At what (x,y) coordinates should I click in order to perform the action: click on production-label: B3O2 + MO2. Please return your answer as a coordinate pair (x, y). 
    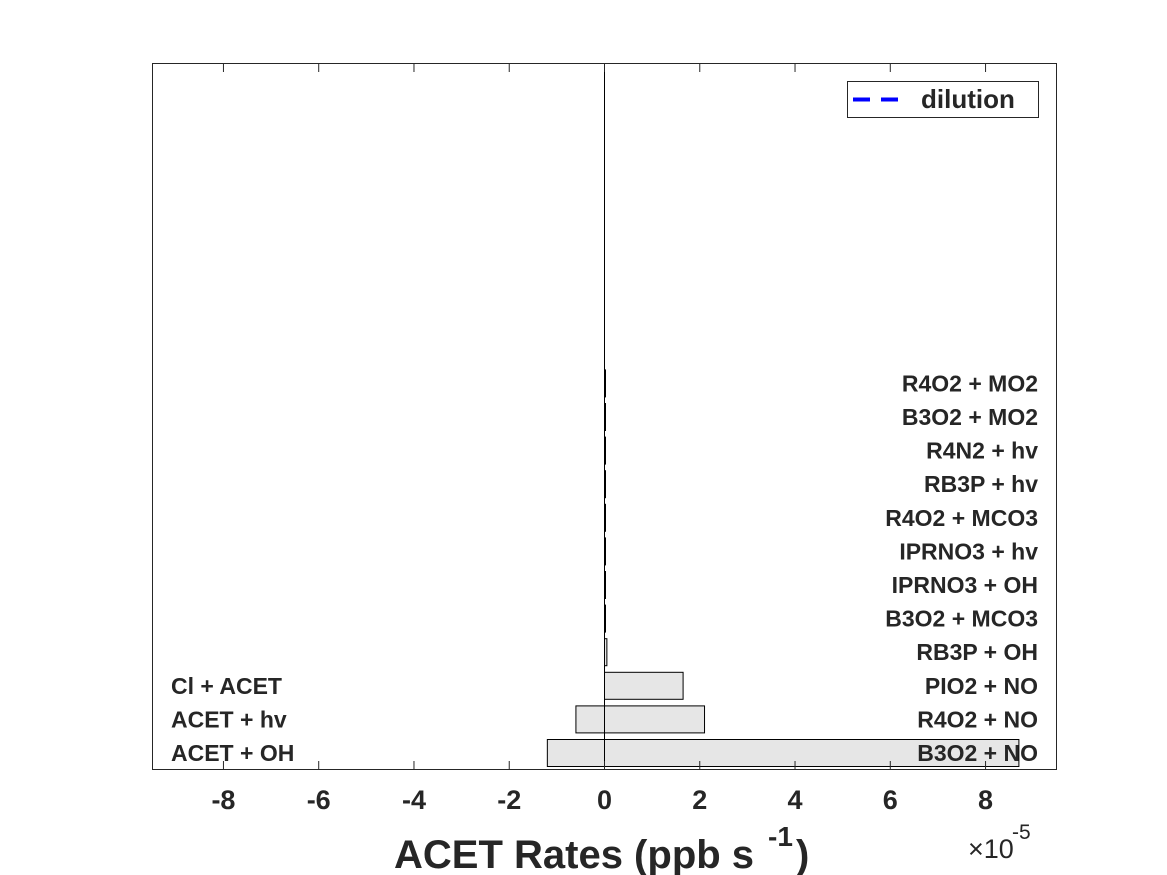
    Looking at the image, I should click on (970, 417).